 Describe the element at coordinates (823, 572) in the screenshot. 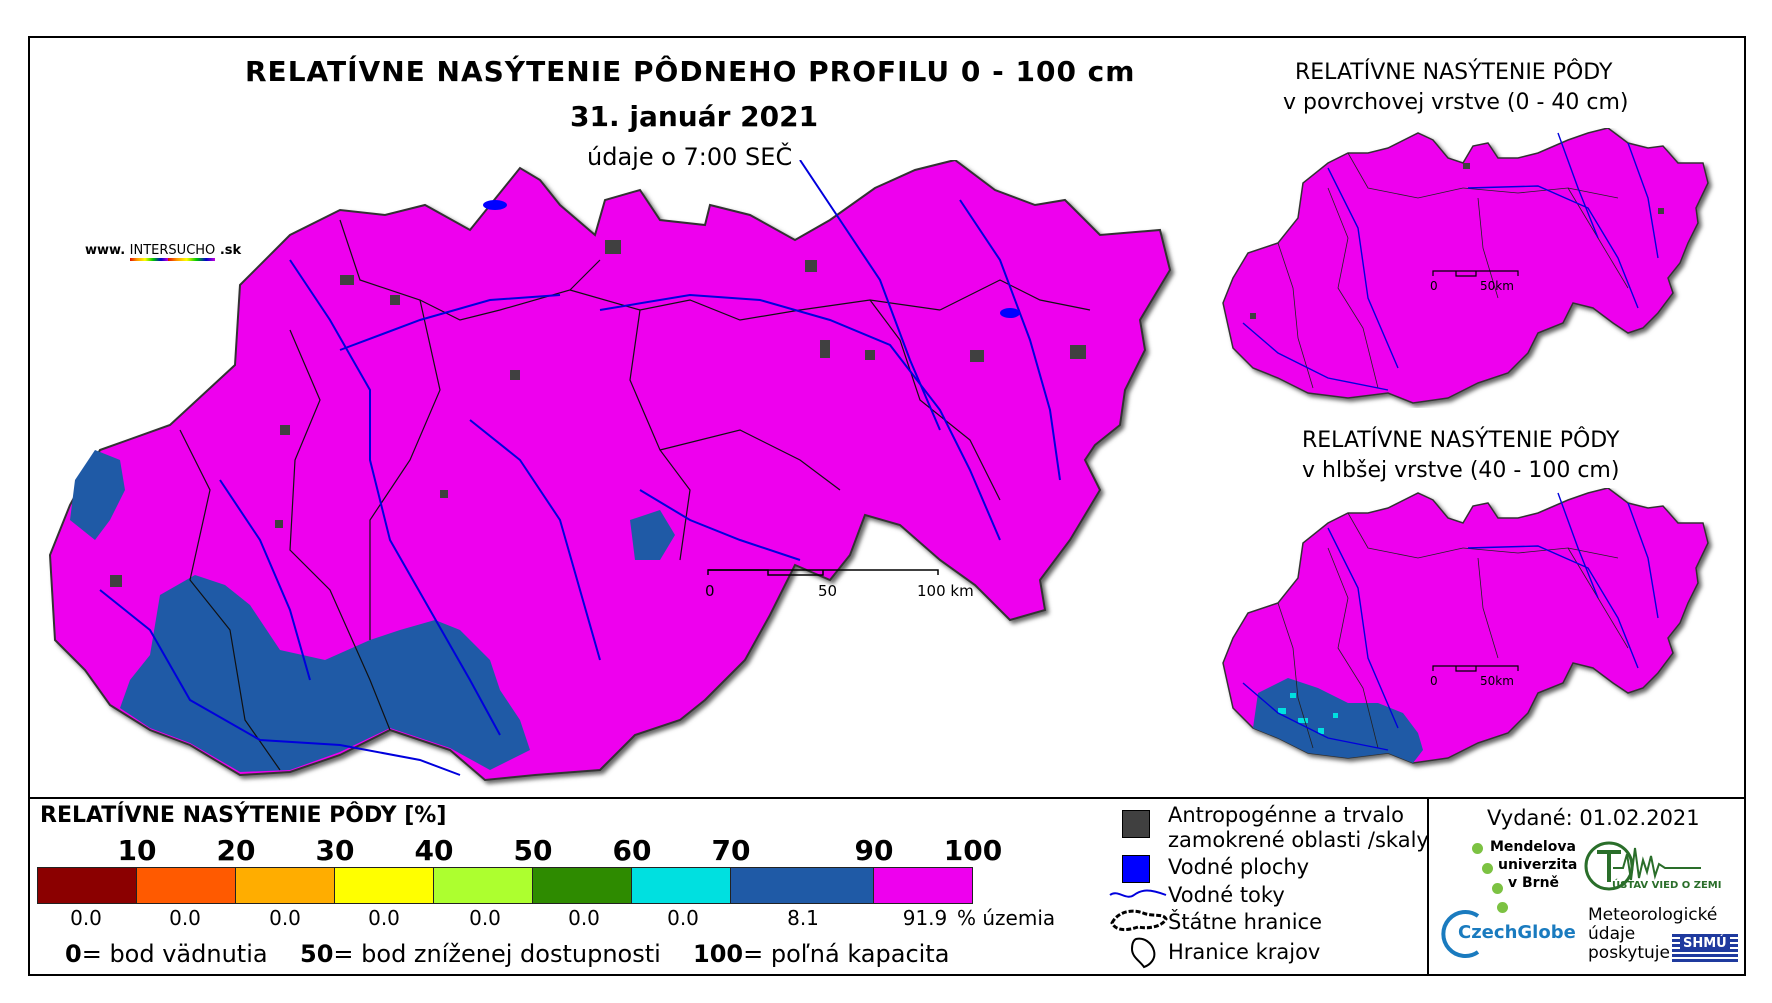

I see `scale-bar-main` at that location.